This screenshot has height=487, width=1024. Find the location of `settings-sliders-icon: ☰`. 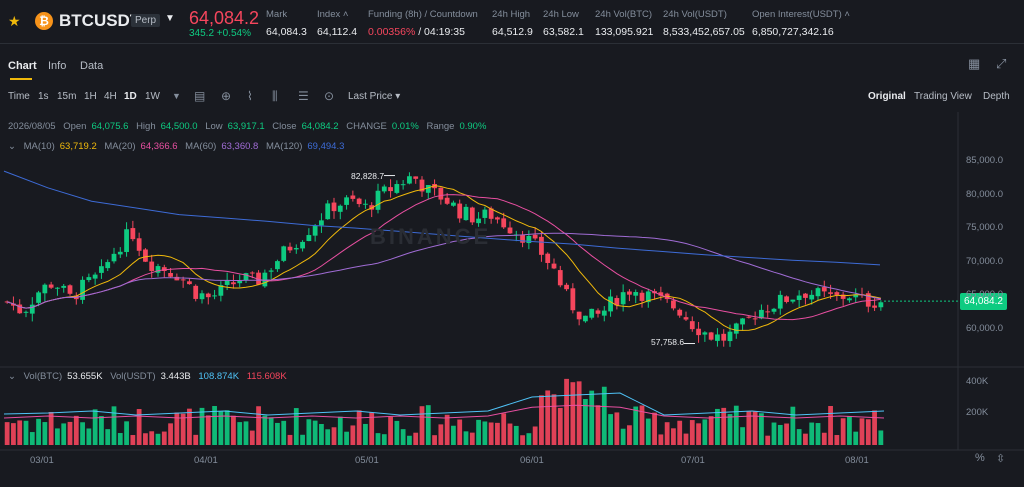

settings-sliders-icon: ☰ is located at coordinates (303, 96).